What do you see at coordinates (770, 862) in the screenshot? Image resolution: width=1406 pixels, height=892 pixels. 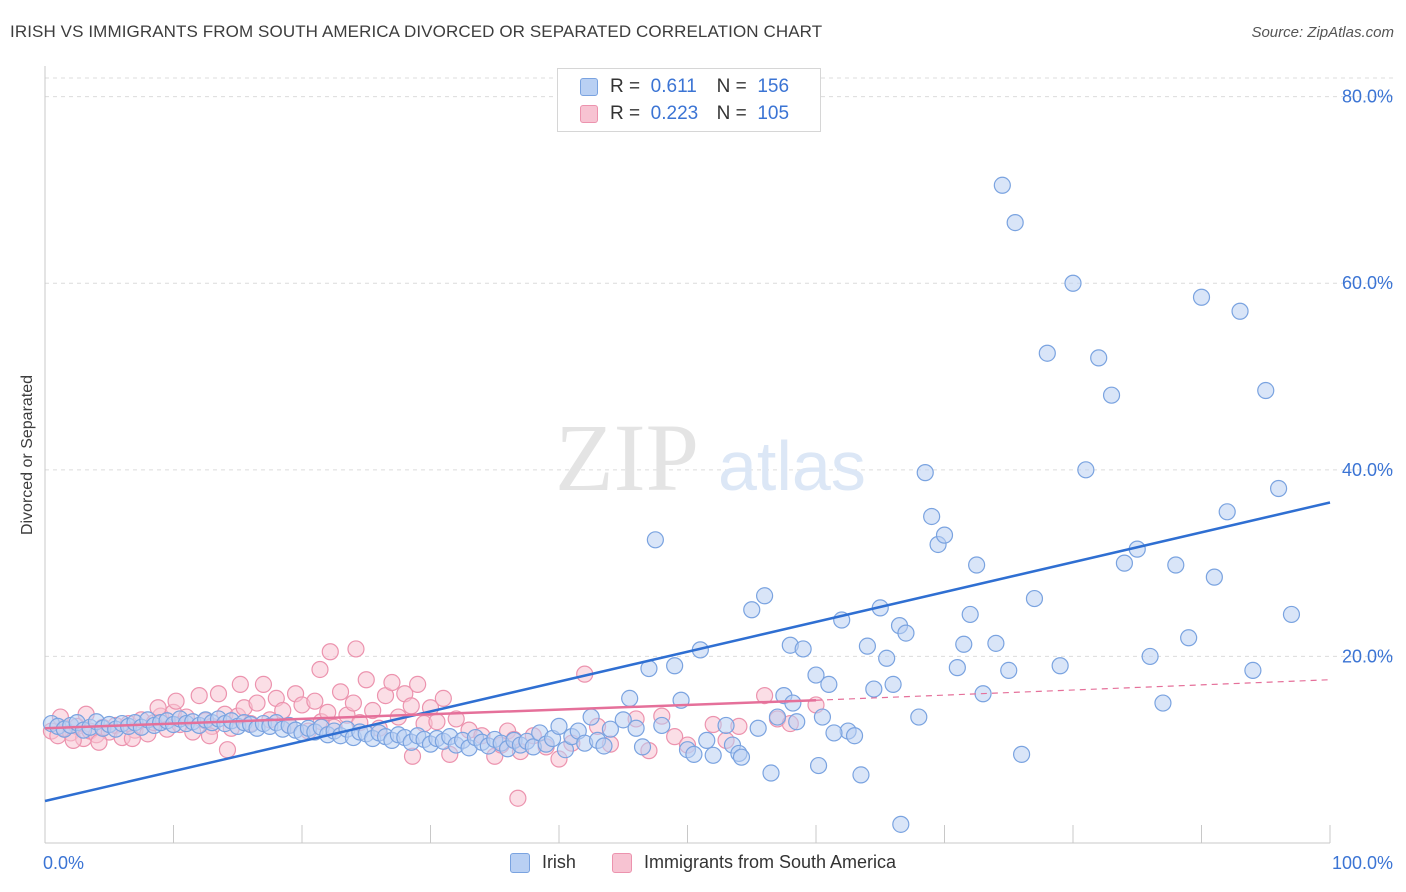 I see `legend-label-south-america: Immigrants from South America` at bounding box center [770, 862].